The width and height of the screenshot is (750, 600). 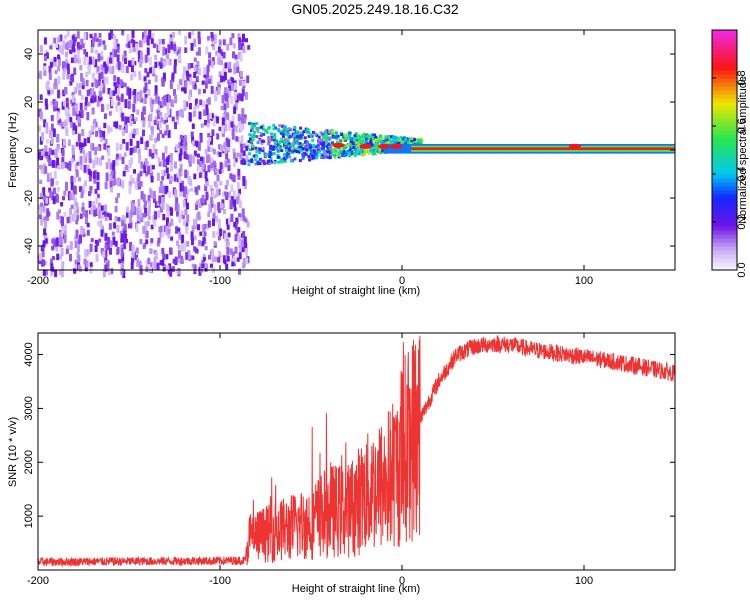 What do you see at coordinates (383, 146) in the screenshot?
I see `carrier-blob` at bounding box center [383, 146].